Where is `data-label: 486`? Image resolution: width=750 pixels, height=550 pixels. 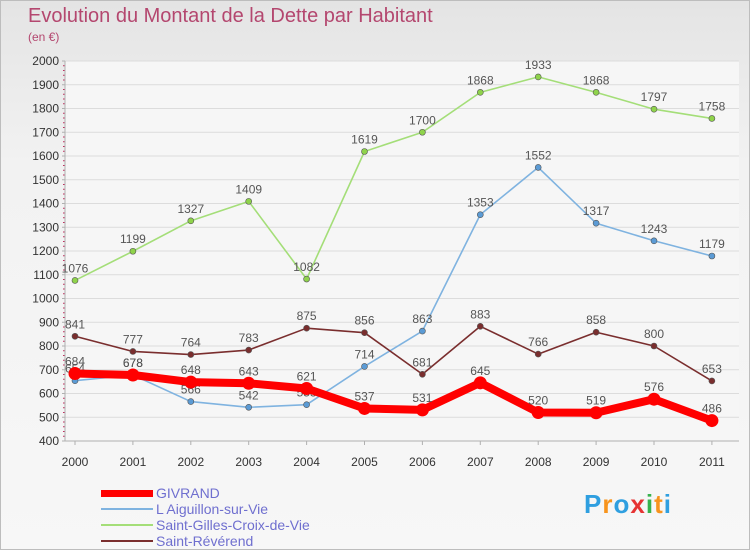 data-label: 486 is located at coordinates (712, 409).